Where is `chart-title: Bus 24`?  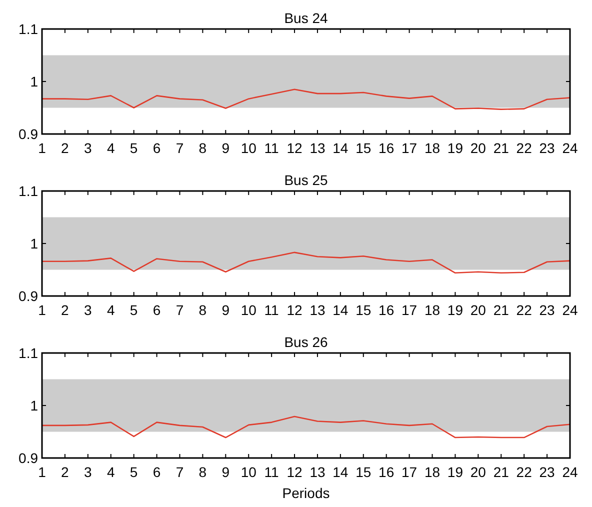 chart-title: Bus 24 is located at coordinates (306, 18).